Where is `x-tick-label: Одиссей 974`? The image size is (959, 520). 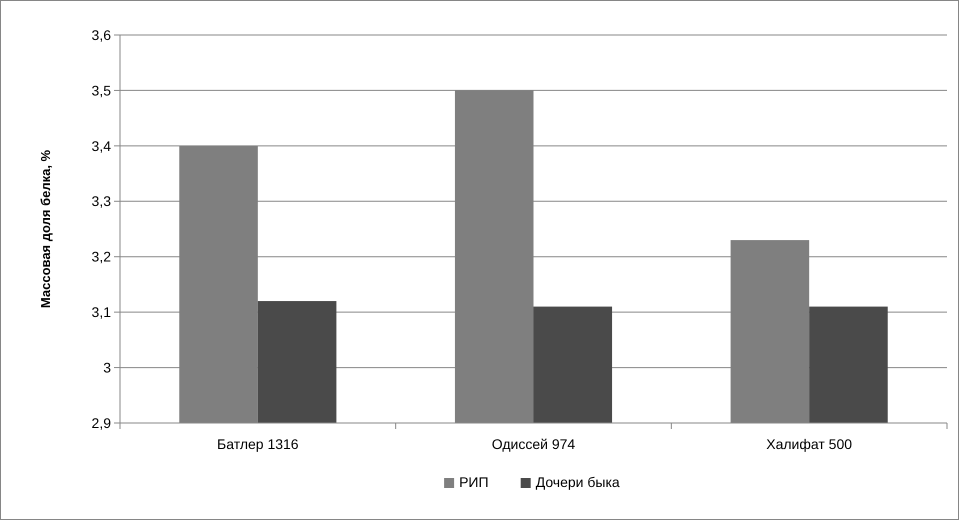 x-tick-label: Одиссей 974 is located at coordinates (534, 444).